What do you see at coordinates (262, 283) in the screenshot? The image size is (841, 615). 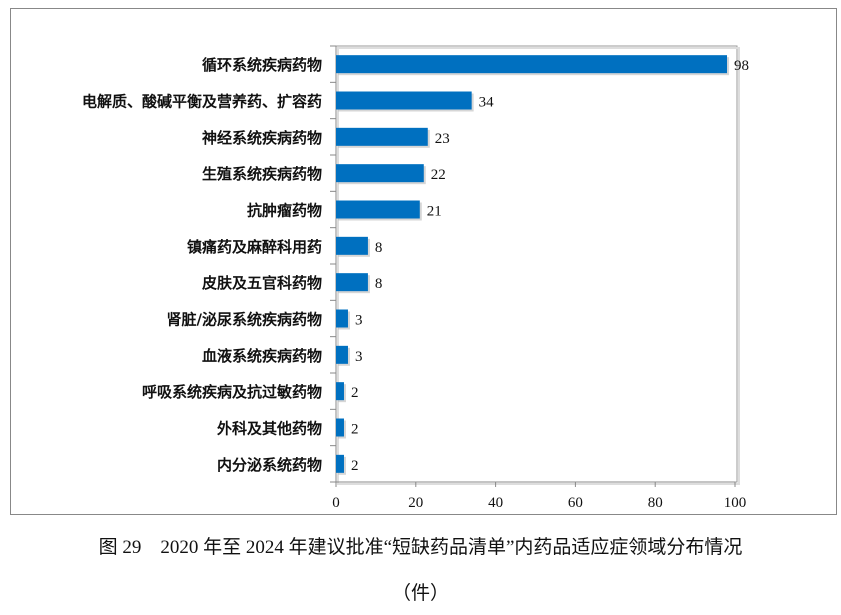 I see `category-label: 皮肤及五官科药物` at bounding box center [262, 283].